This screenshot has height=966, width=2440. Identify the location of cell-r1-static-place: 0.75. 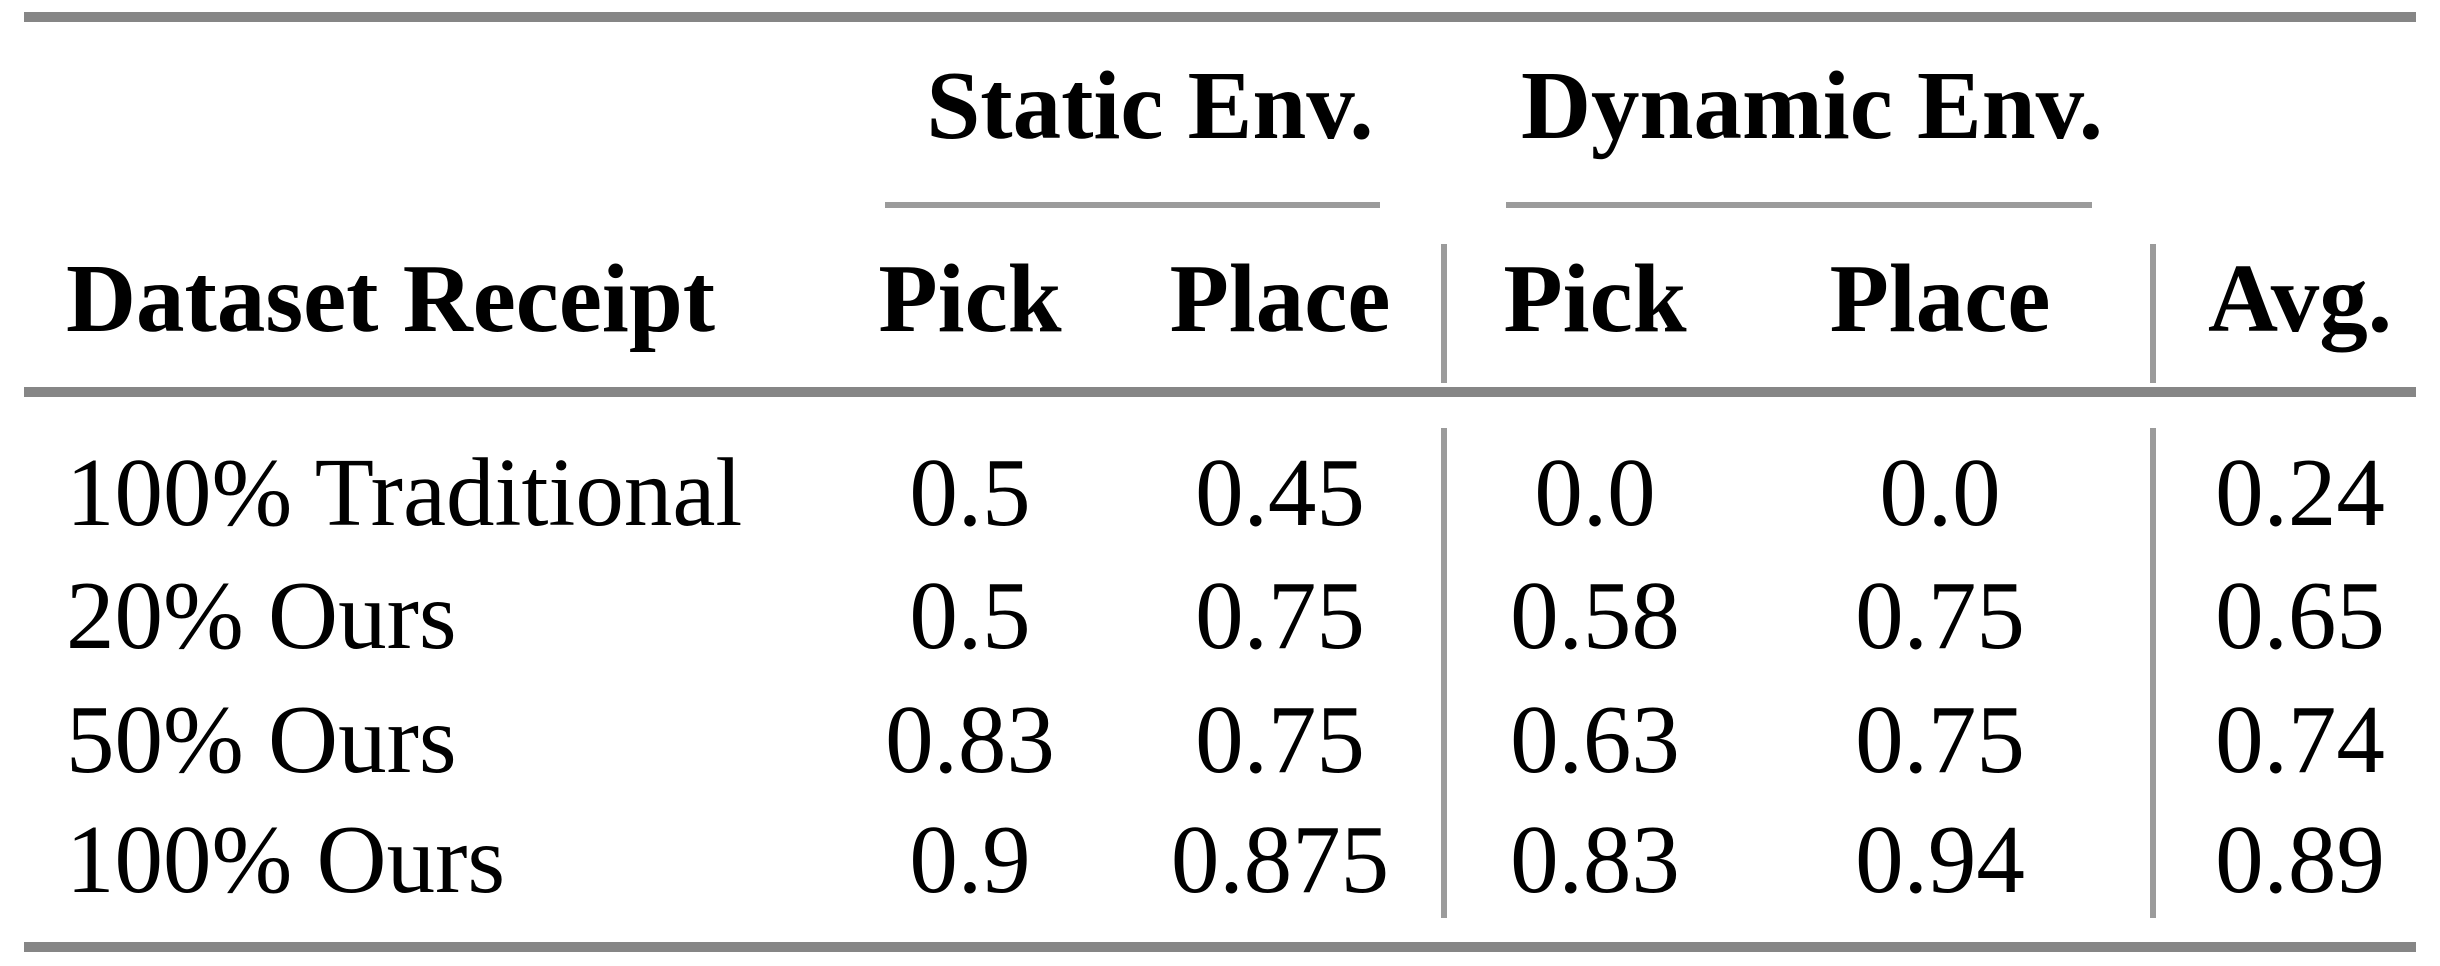
(1280, 615).